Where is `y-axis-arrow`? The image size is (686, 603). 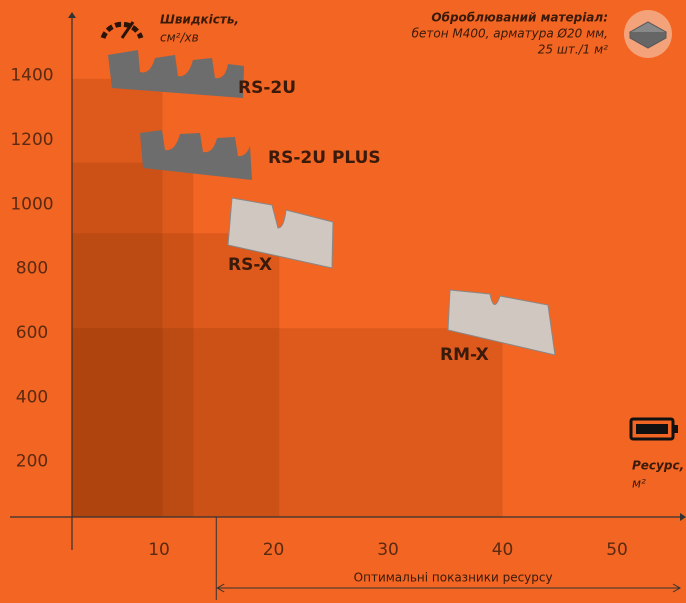
y-axis-arrow is located at coordinates (72, 15).